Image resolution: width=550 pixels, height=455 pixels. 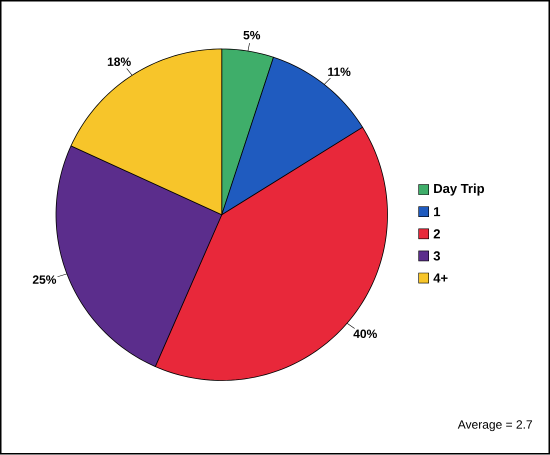 I want to click on text: Average = 2.7, so click(x=495, y=426).